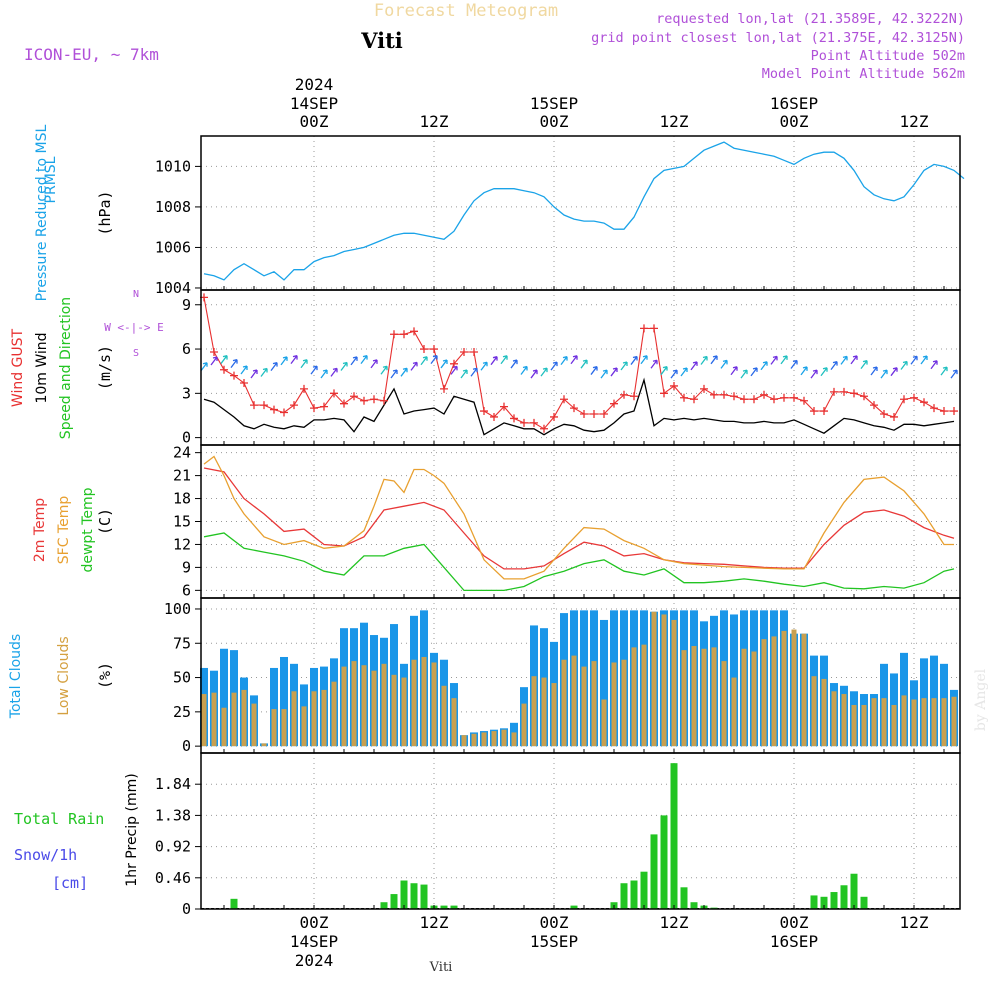 The height and width of the screenshot is (1000, 1000). I want to click on bottom-hour-label: 00Z, so click(314, 922).